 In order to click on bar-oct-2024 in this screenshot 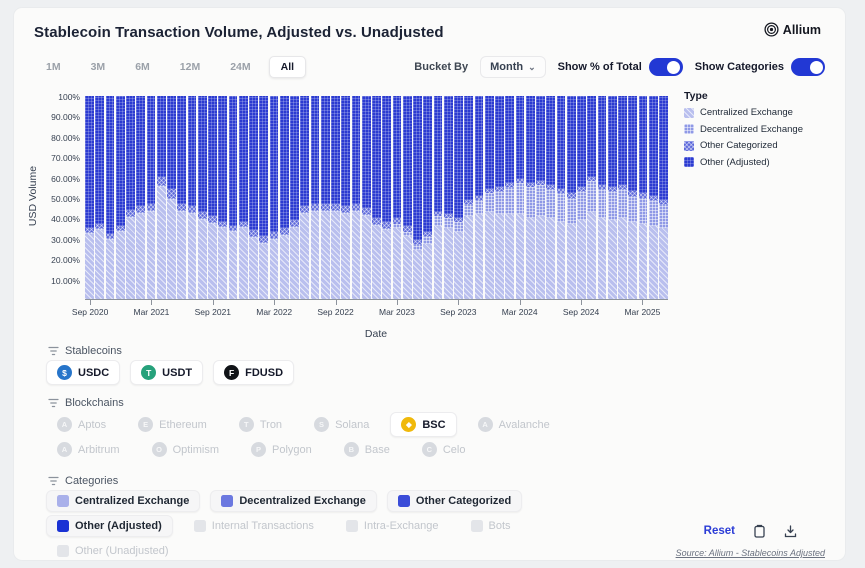, I will do `click(591, 197)`.